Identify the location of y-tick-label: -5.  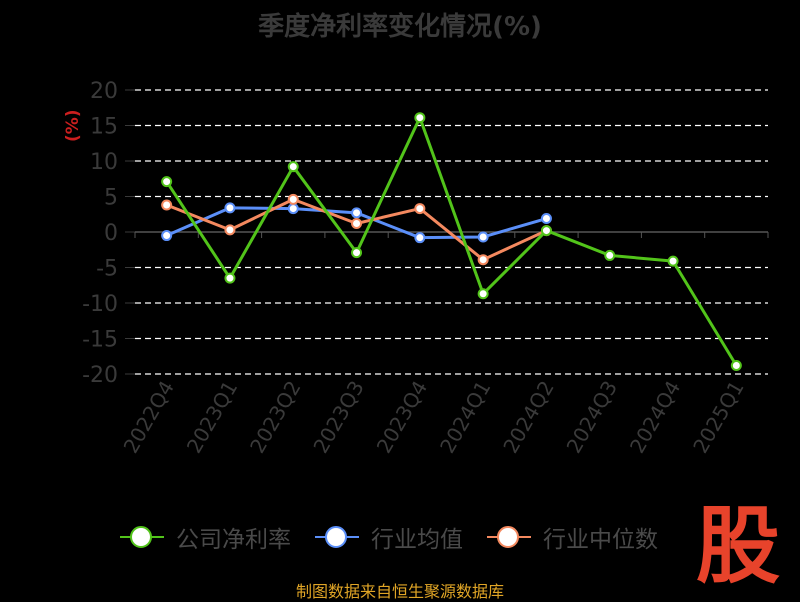
(107, 269).